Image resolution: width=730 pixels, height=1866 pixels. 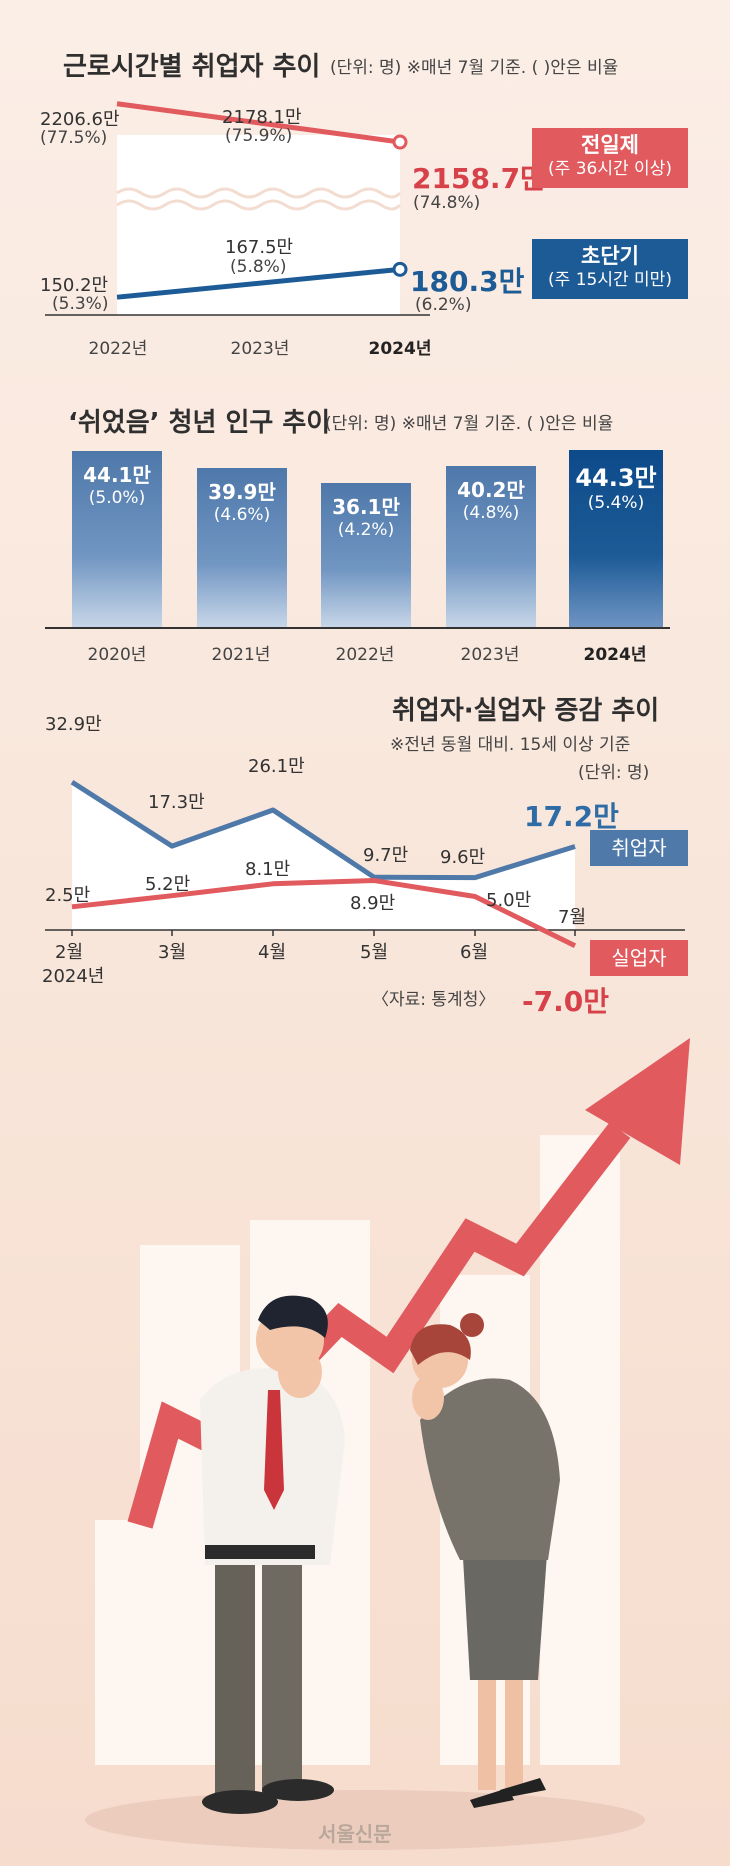 I want to click on woman-figure, so click(x=485, y=1560).